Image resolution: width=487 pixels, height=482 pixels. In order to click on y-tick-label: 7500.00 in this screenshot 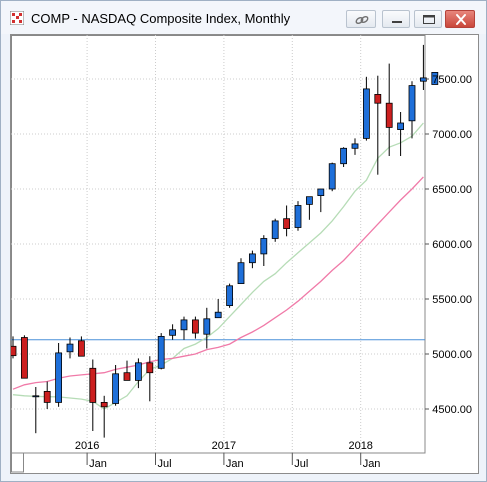, I will do `click(452, 80)`.